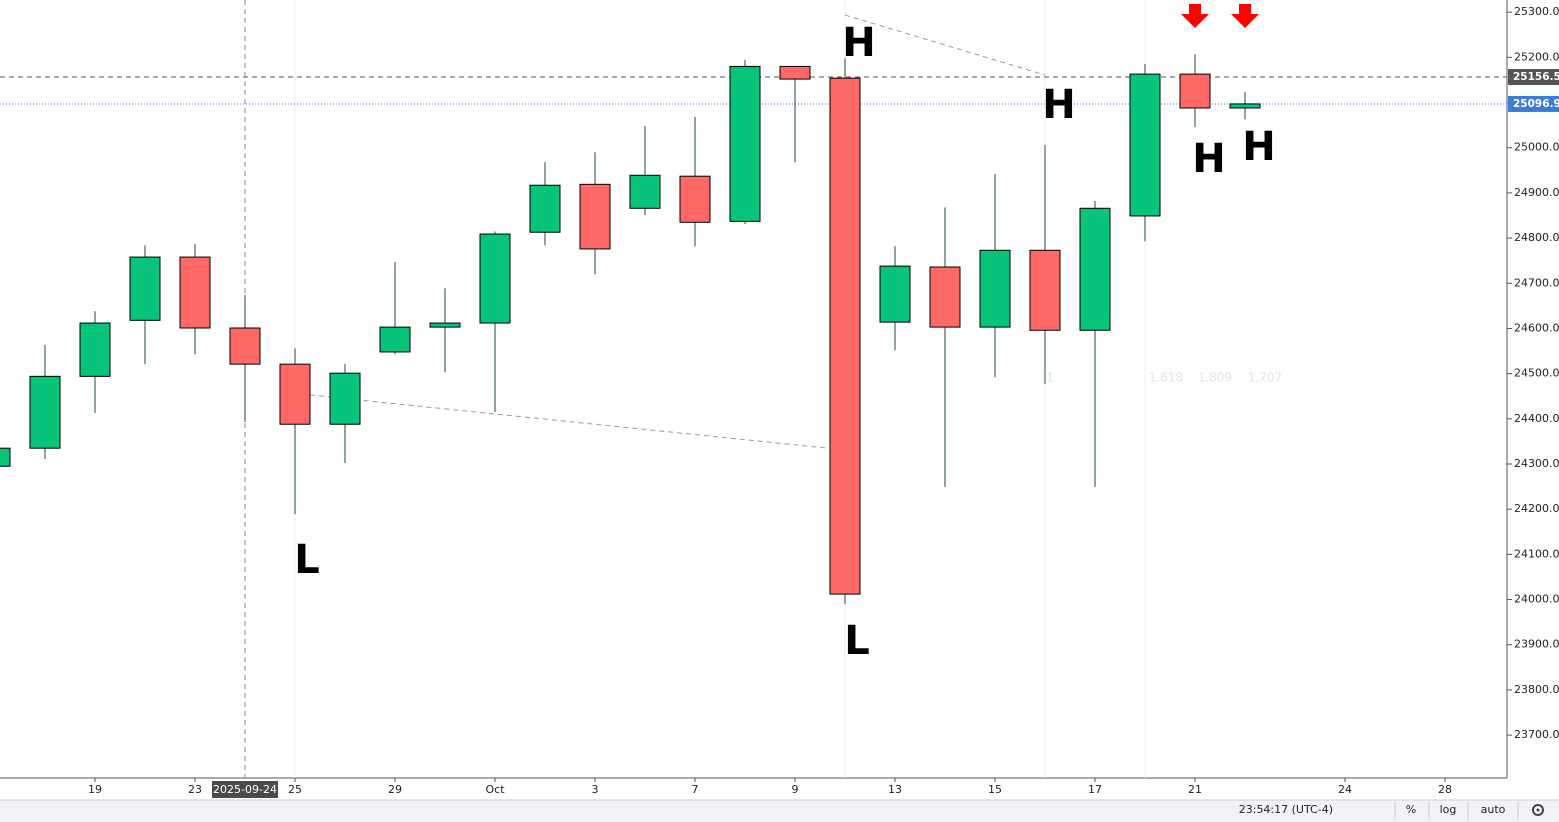 This screenshot has width=1559, height=822. Describe the element at coordinates (1536, 553) in the screenshot. I see `y-tick-label: 24100.0` at that location.